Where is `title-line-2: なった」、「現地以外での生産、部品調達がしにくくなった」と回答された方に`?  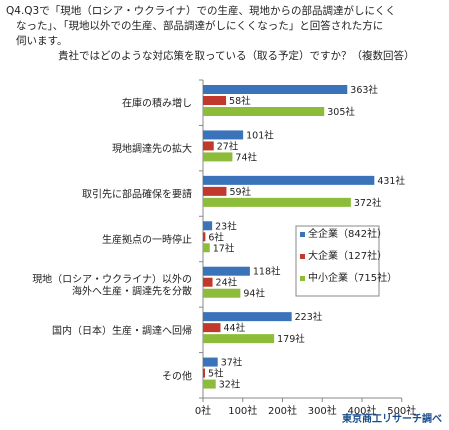 title-line-2: なった」、「現地以外での生産、部品調達がしにくくなった」と回答された方に is located at coordinates (200, 26).